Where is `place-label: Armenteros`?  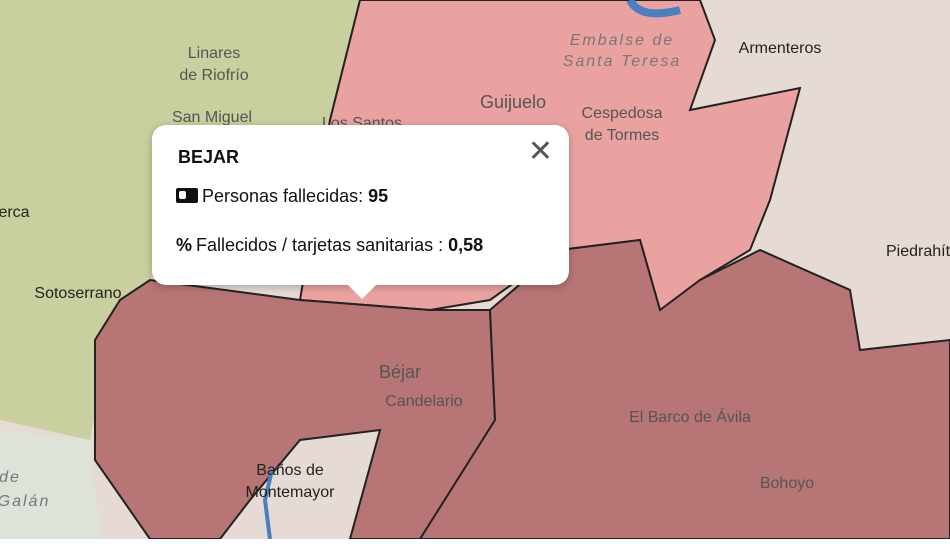 place-label: Armenteros is located at coordinates (780, 48).